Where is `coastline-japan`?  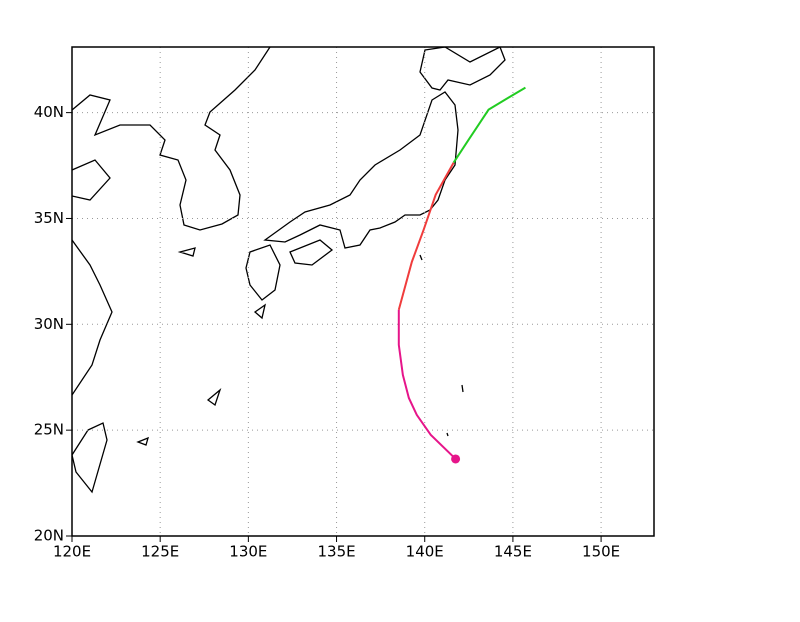 coastline-japan is located at coordinates (361, 170).